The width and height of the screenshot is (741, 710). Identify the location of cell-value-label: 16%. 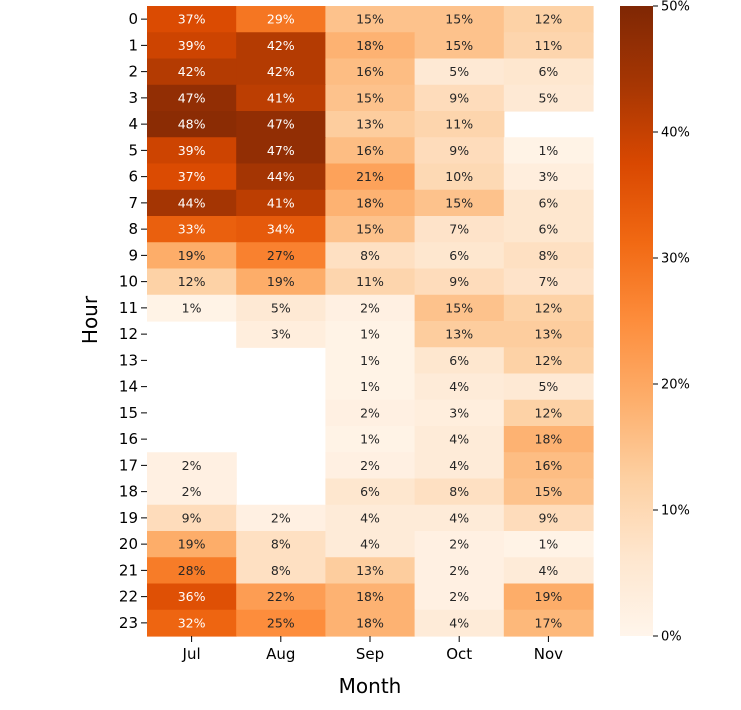
(549, 465).